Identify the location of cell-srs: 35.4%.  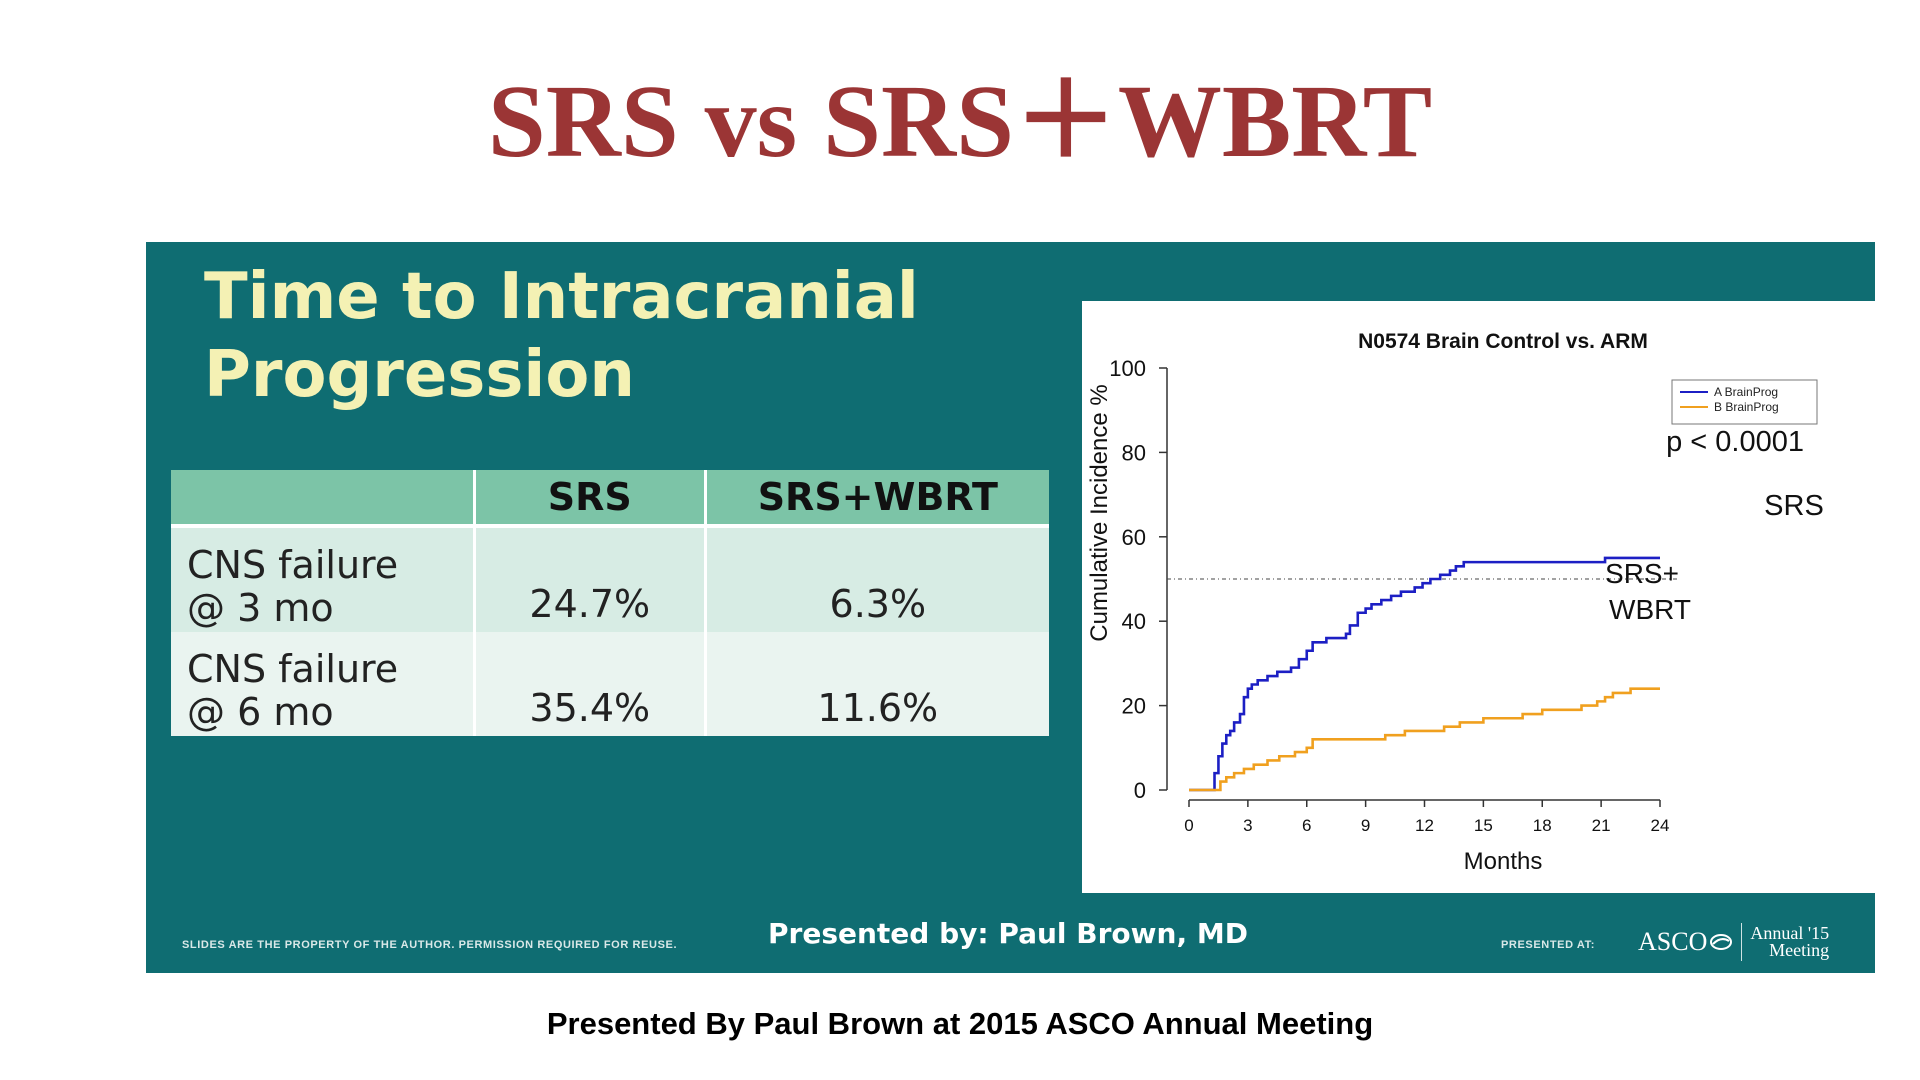
(590, 684).